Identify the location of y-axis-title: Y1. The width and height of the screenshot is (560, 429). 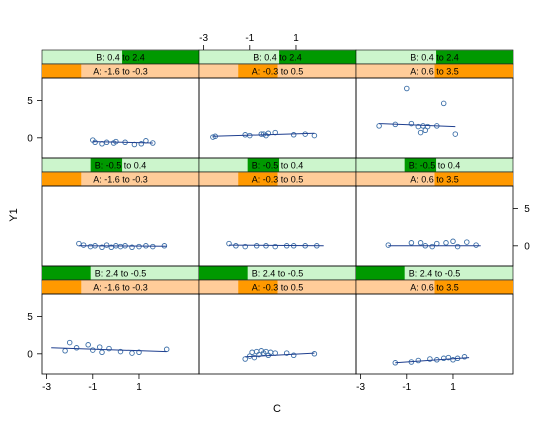
(14, 214).